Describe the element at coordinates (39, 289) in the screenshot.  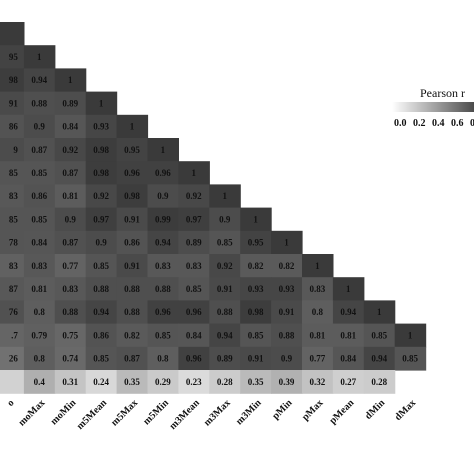
I see `cell-value-label: 0.81` at that location.